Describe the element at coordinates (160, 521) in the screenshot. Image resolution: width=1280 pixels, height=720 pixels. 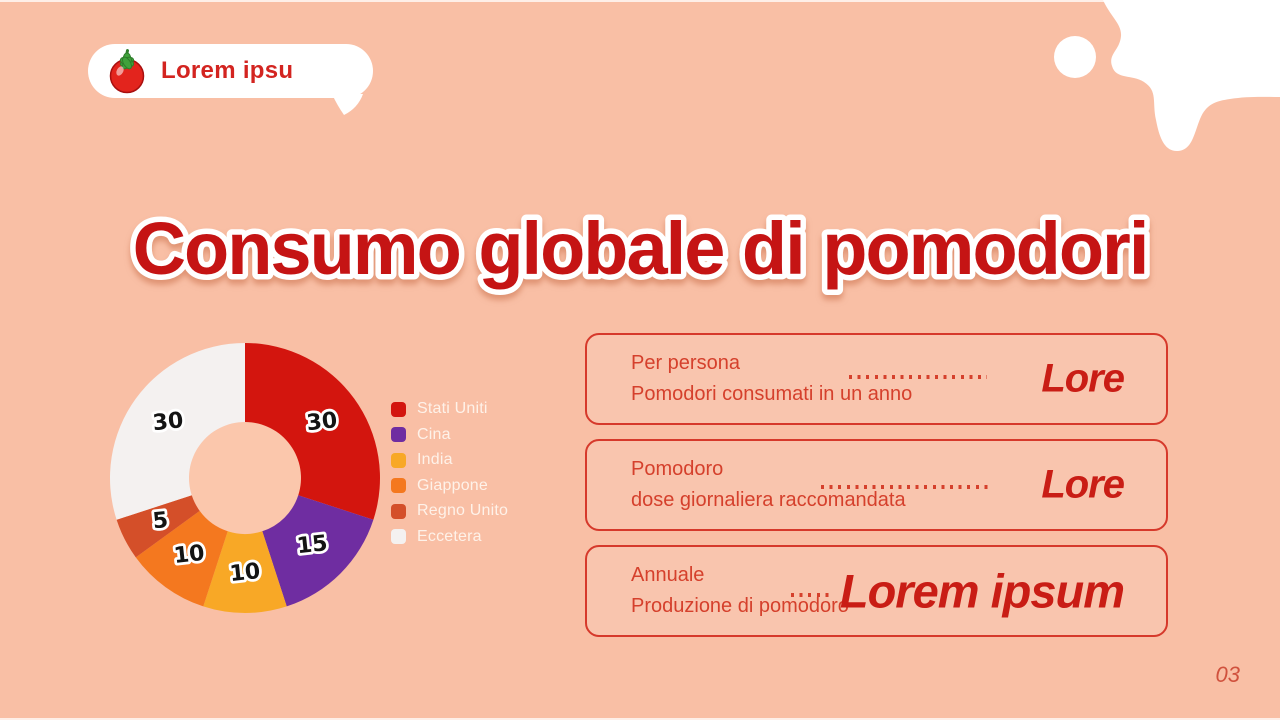
I see `donut-slice-label: 5` at that location.